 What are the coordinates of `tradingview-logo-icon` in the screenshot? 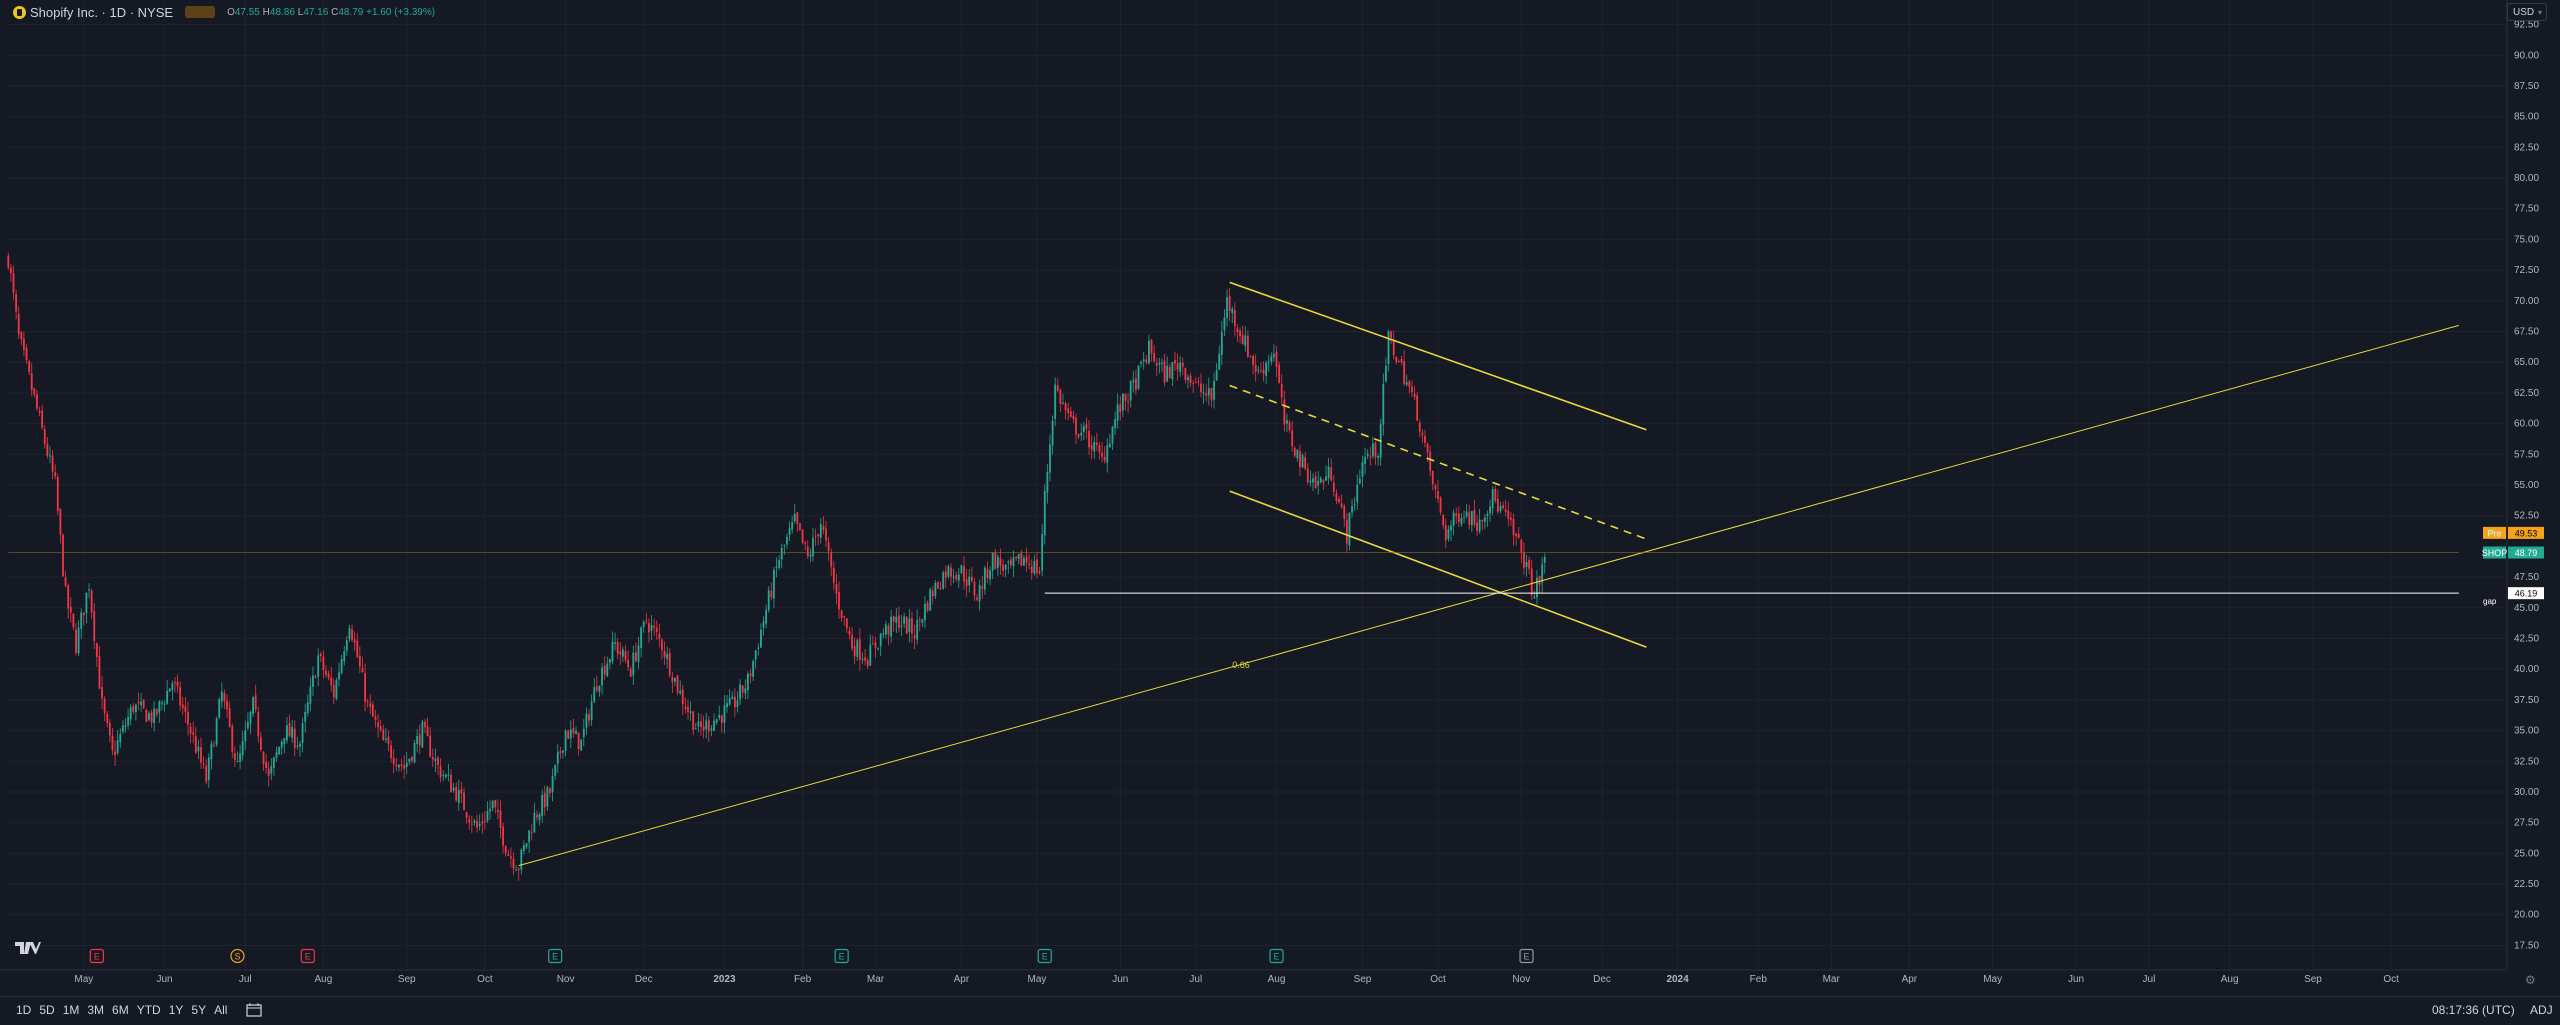 It's located at (28, 948).